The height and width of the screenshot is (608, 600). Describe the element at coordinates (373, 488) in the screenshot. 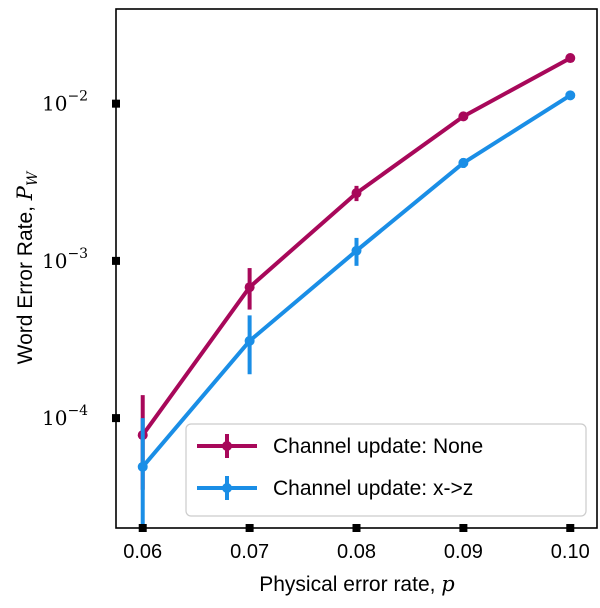

I see `legend-label-xz: Channel update: x->z` at that location.